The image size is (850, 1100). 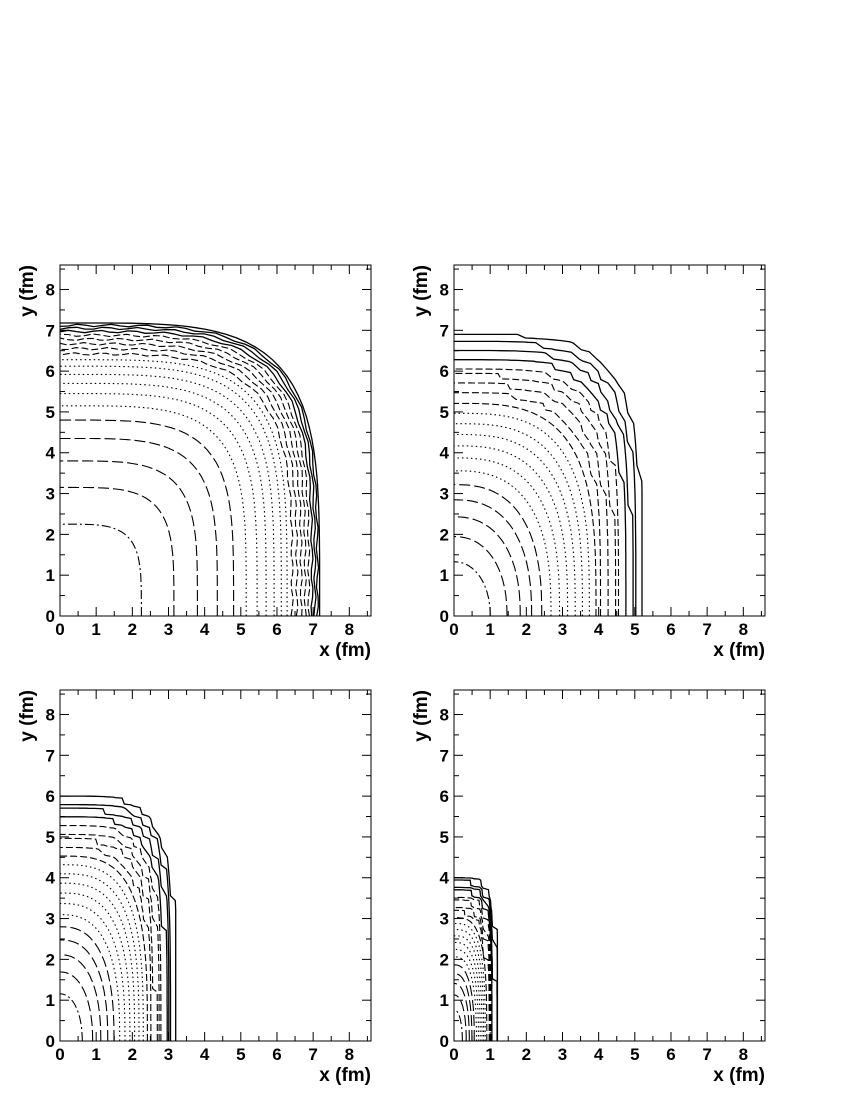 What do you see at coordinates (444, 919) in the screenshot?
I see `y-tick-label: 3` at bounding box center [444, 919].